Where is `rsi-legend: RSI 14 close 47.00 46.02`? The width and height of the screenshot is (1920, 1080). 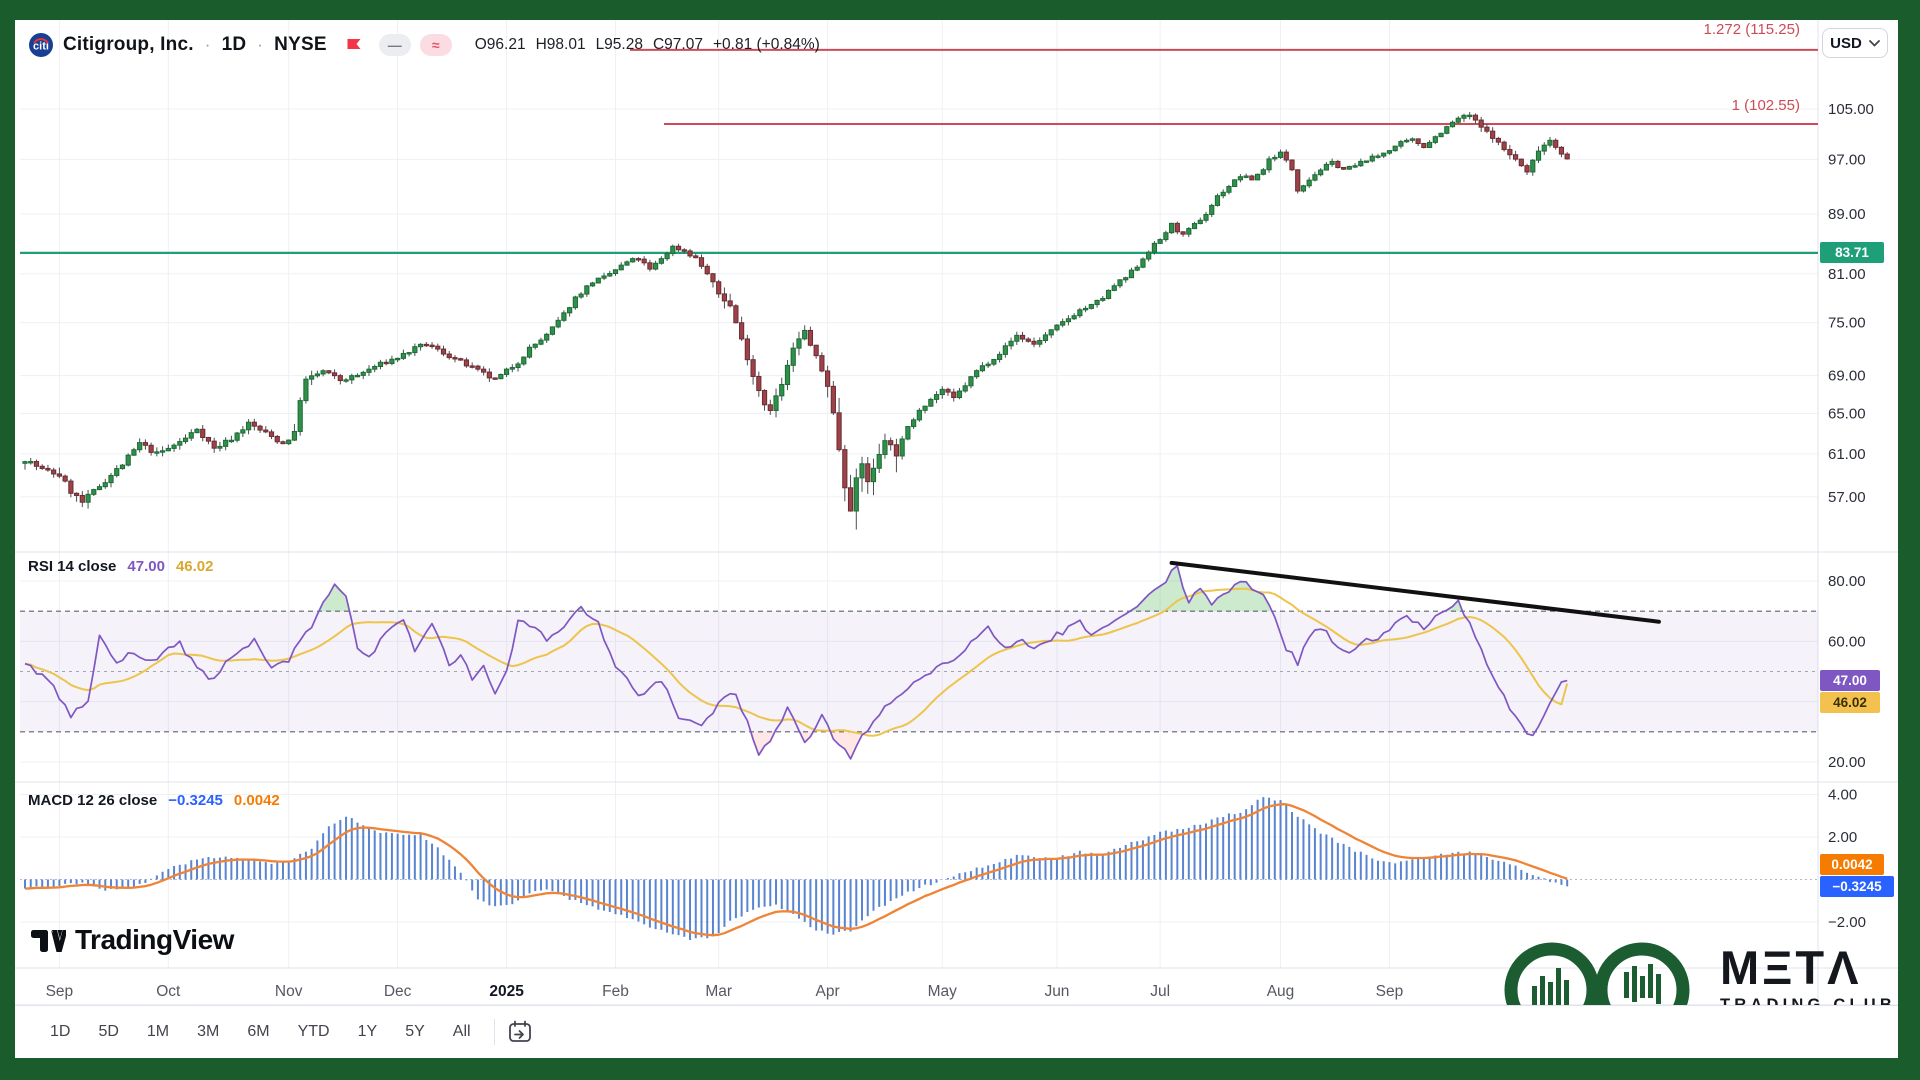
rsi-legend: RSI 14 close 47.00 46.02 is located at coordinates (120, 566).